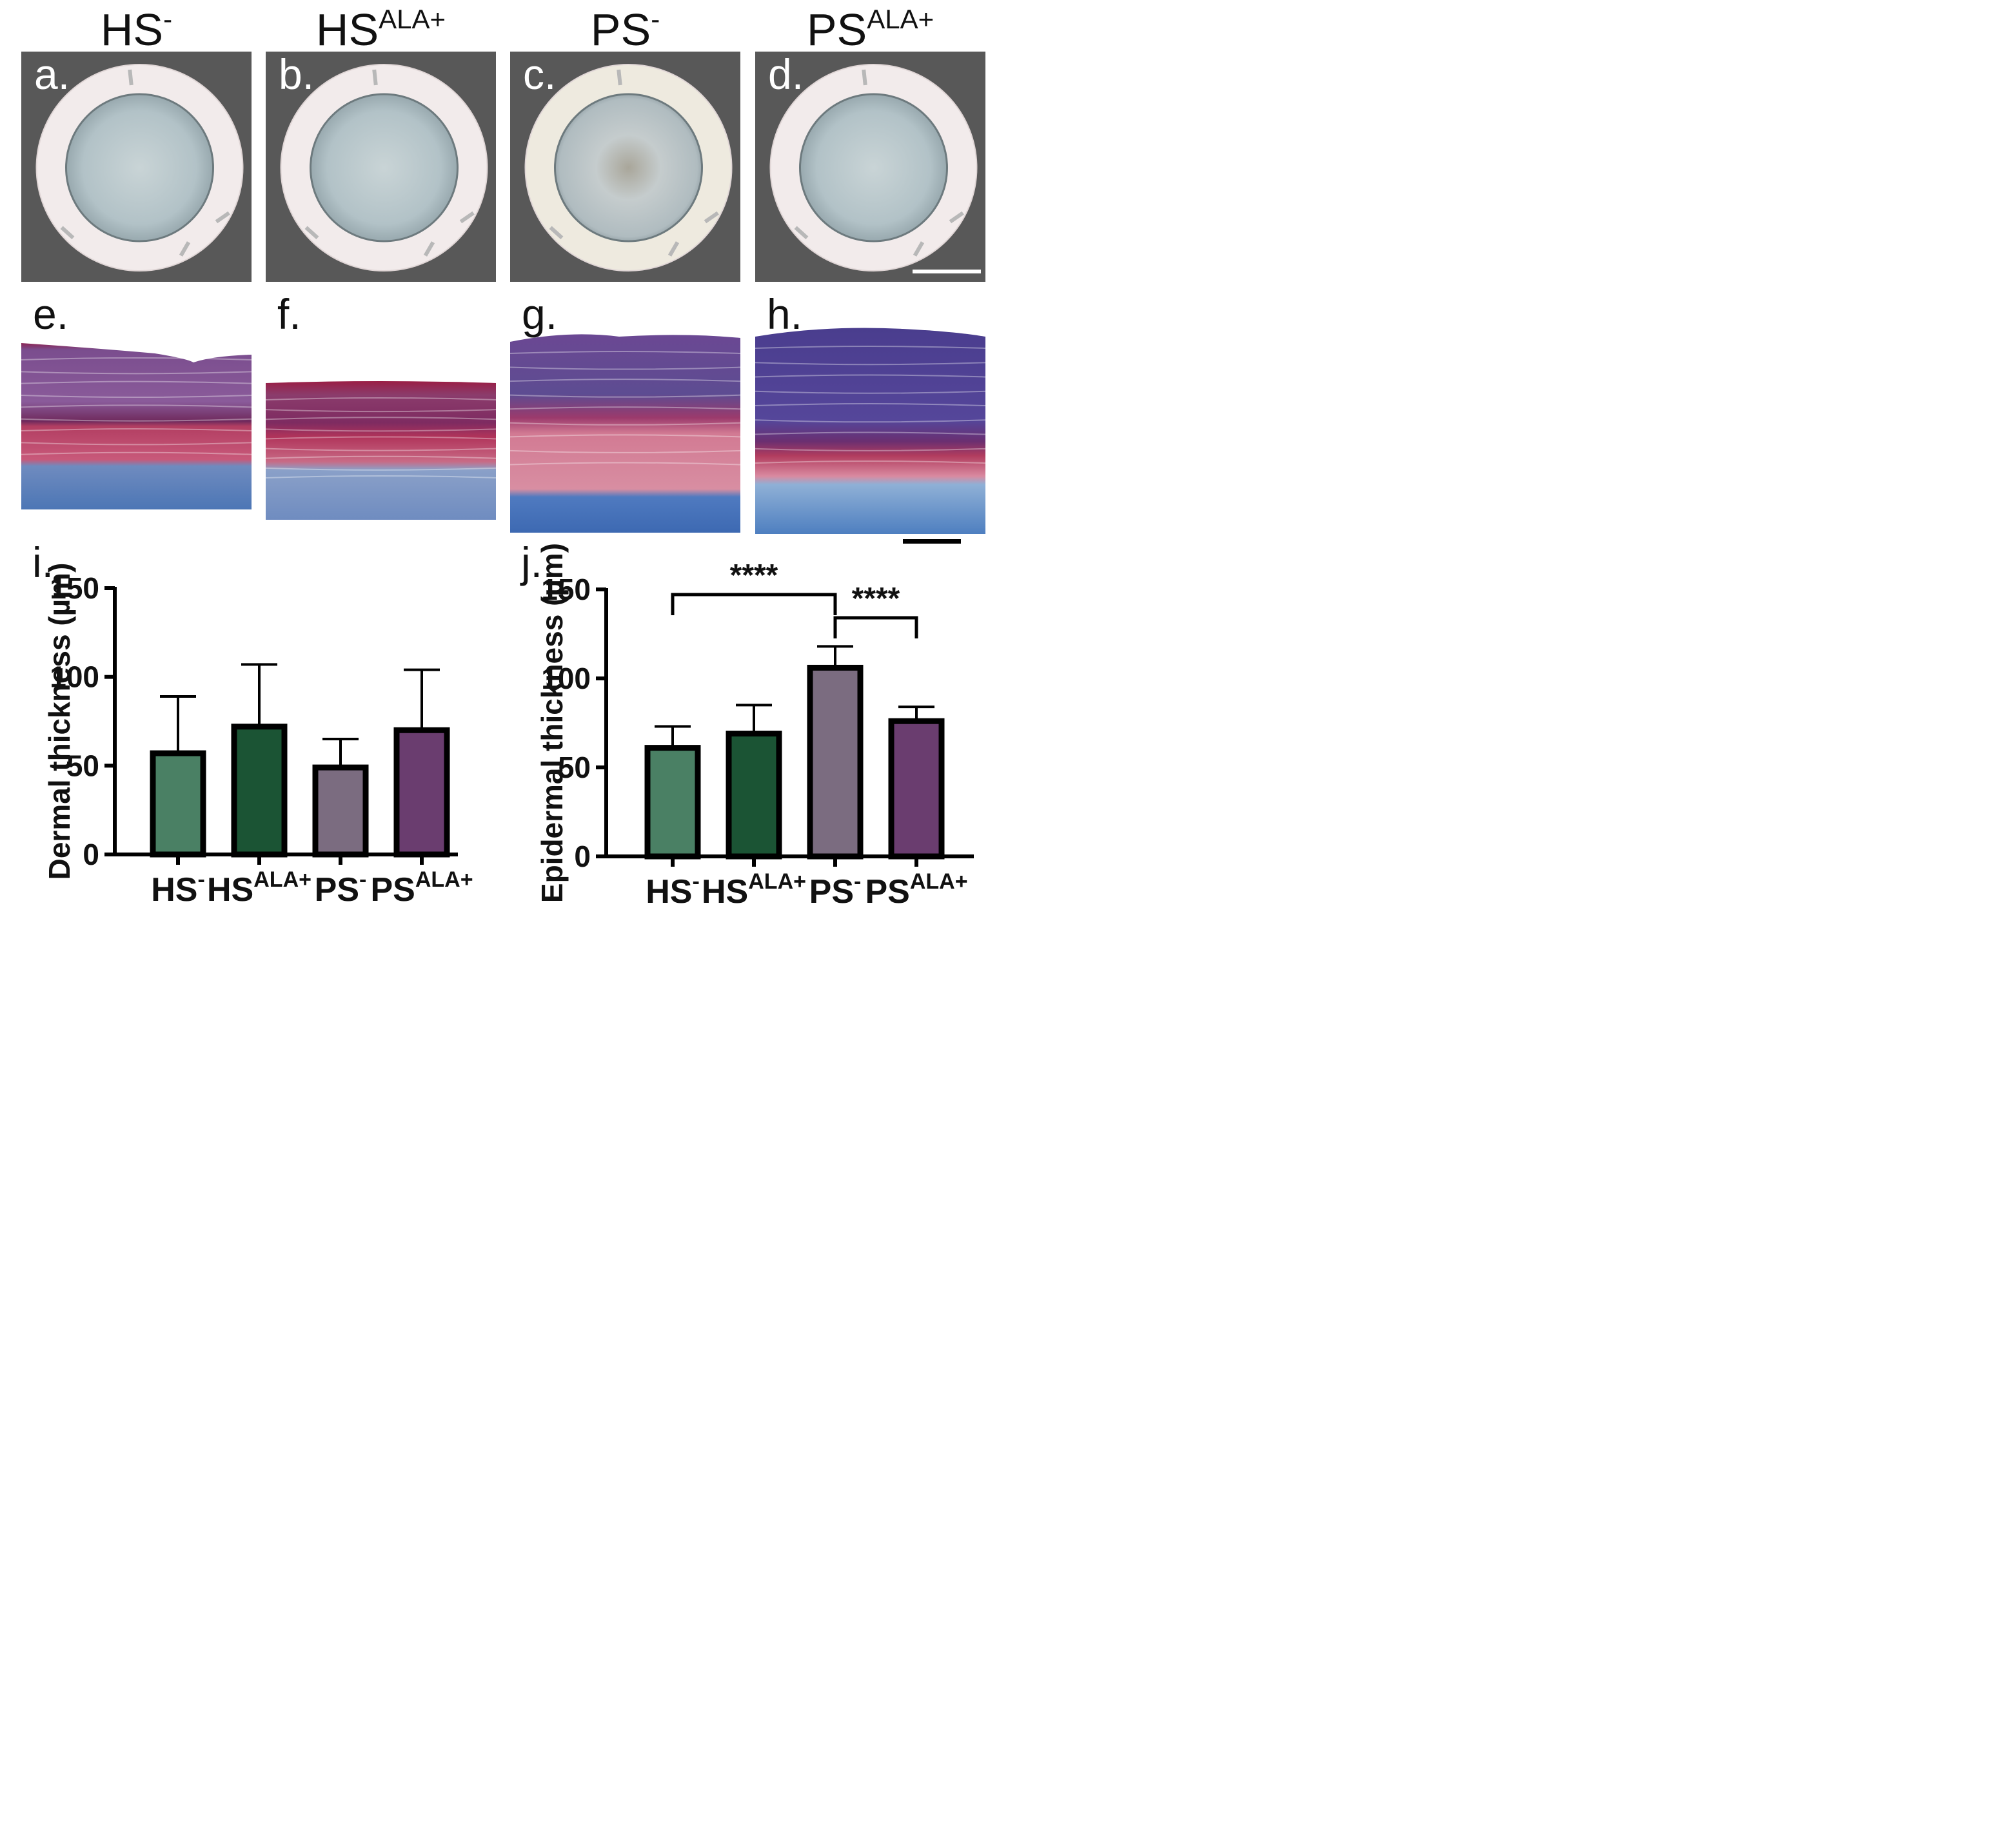  What do you see at coordinates (297, 74) in the screenshot?
I see `panel-label: b.` at bounding box center [297, 74].